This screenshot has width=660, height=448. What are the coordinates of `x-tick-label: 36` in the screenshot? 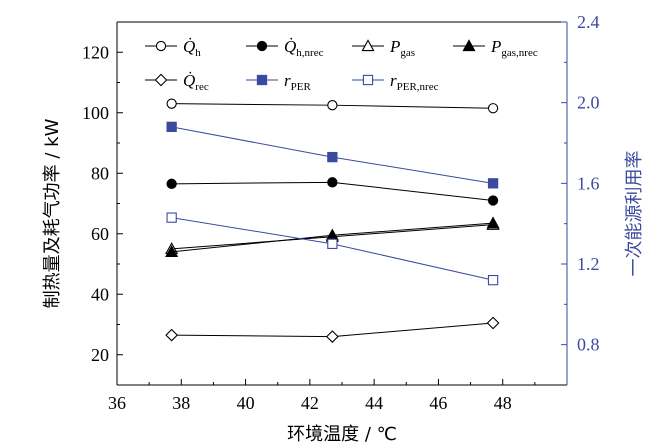 It's located at (117, 403).